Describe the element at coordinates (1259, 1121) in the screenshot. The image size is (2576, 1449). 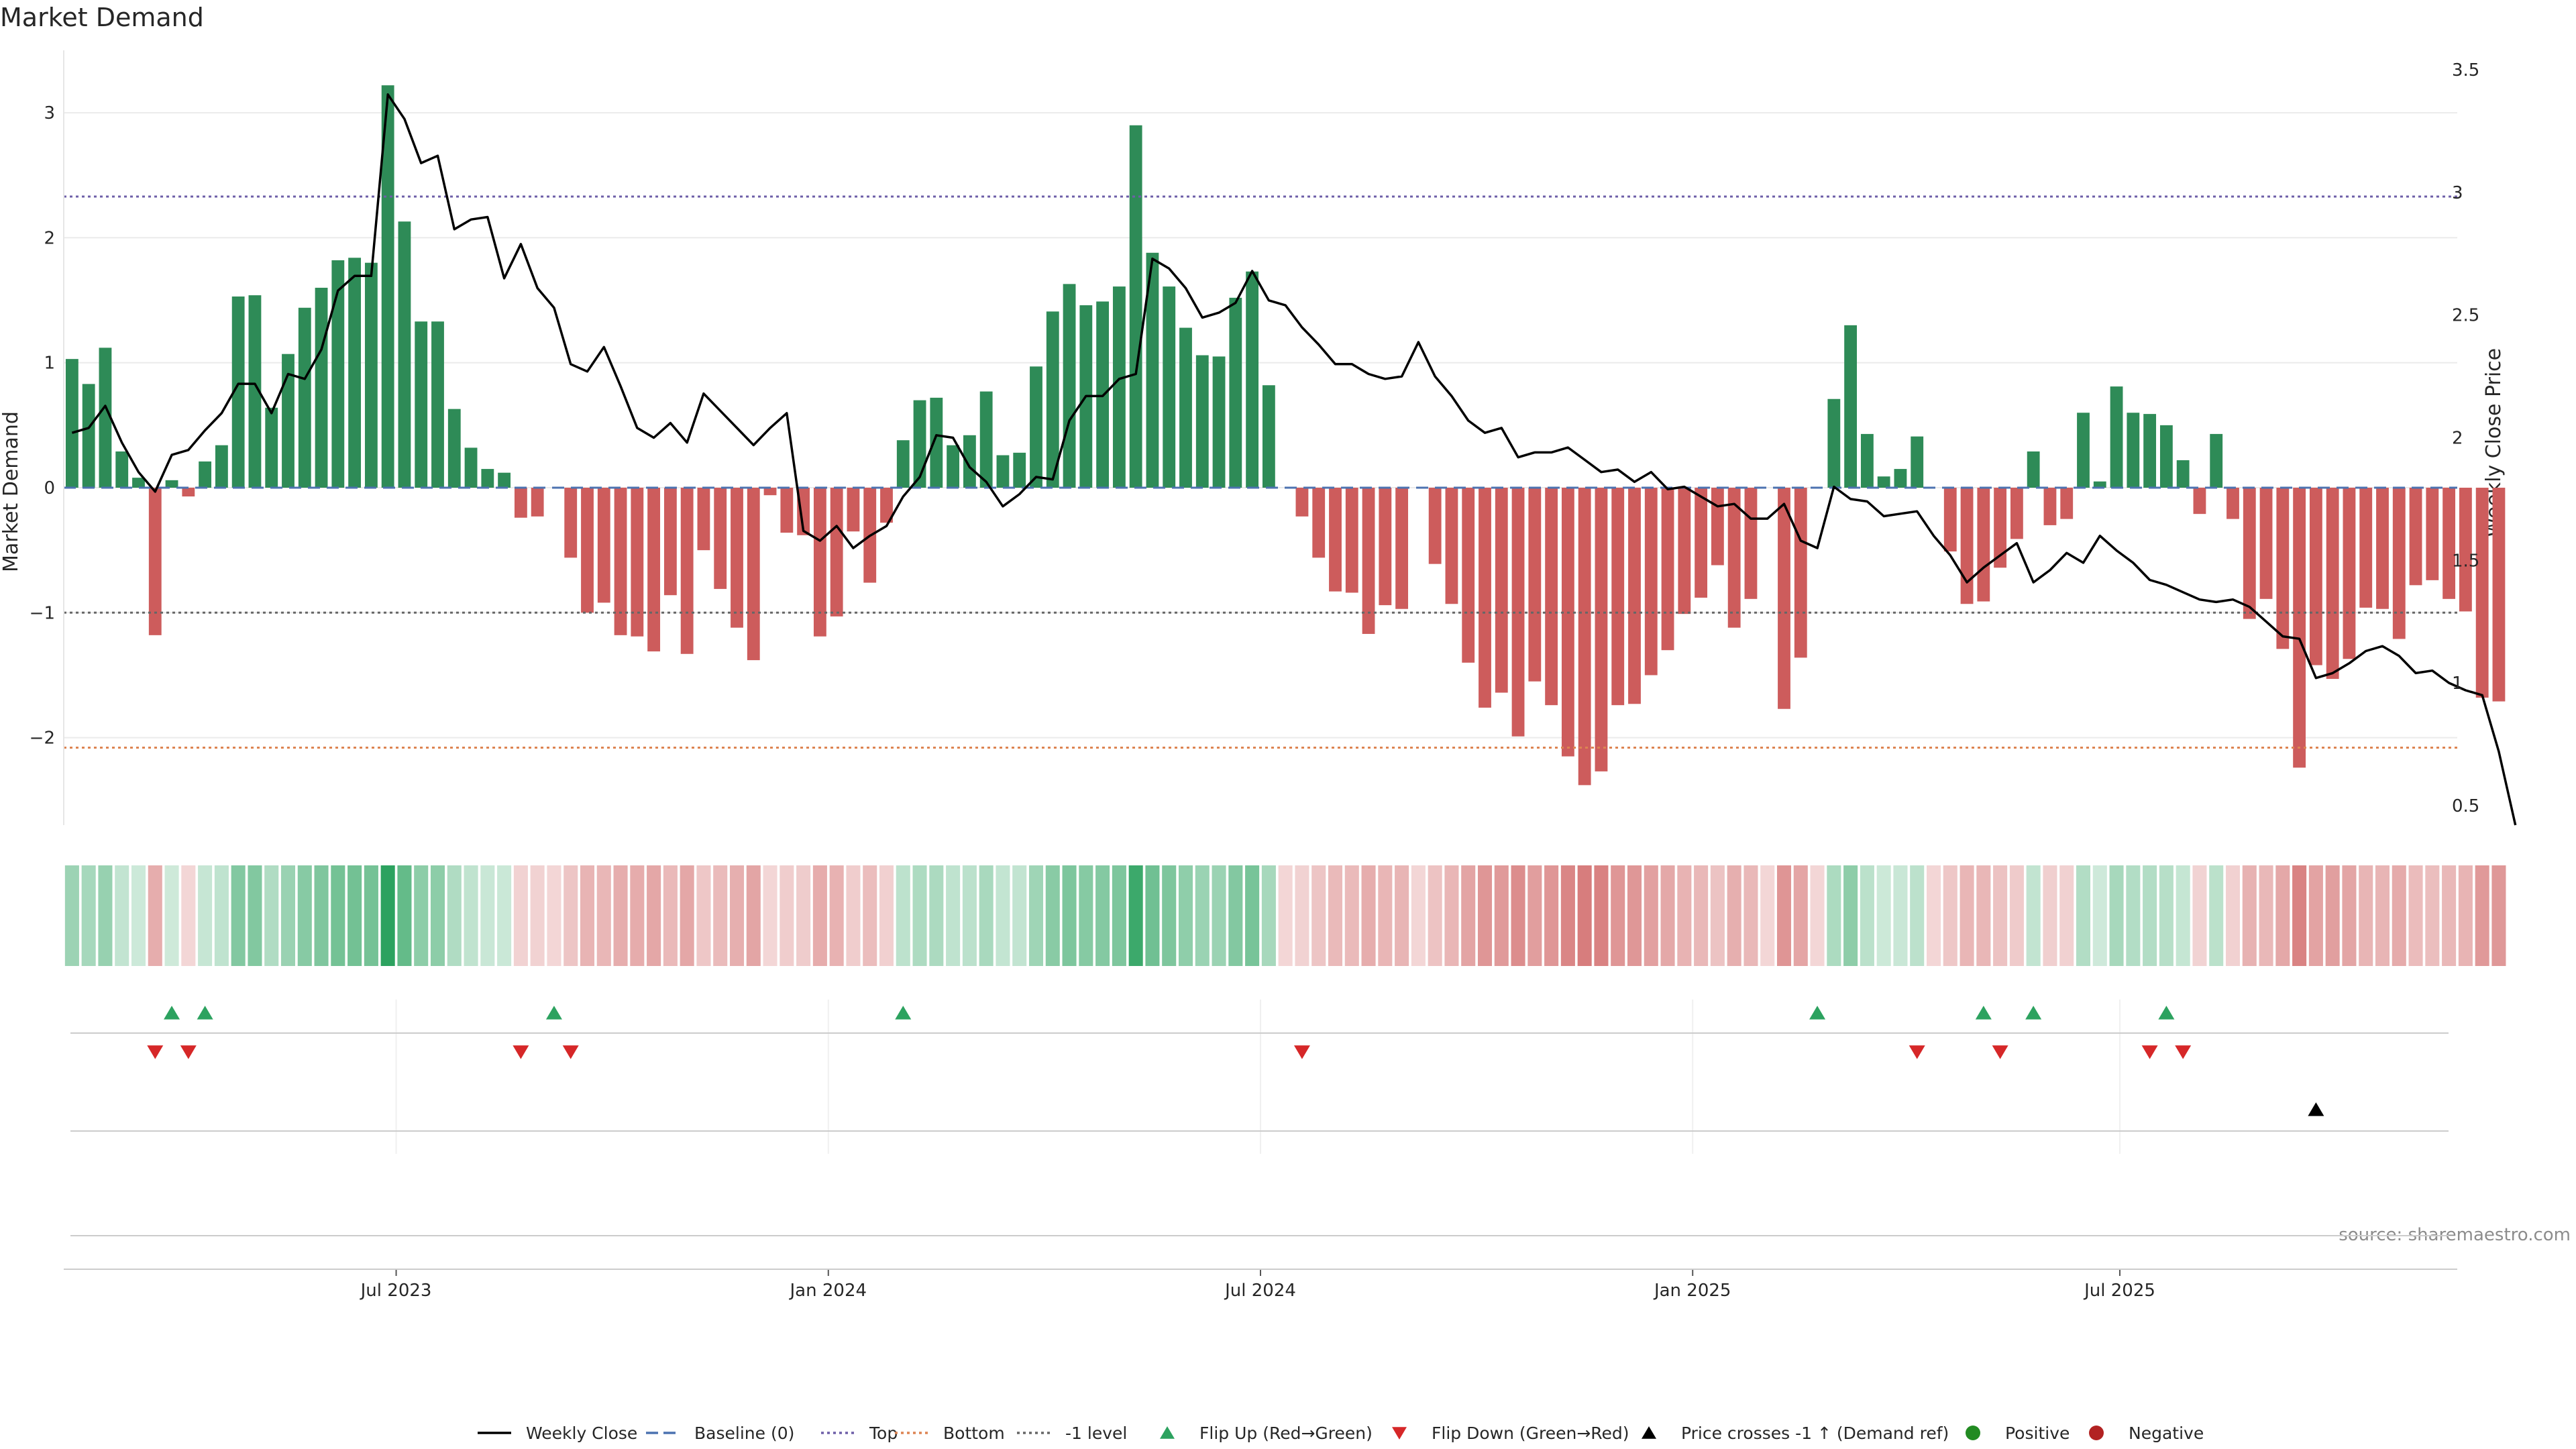
I see `event-markers` at that location.